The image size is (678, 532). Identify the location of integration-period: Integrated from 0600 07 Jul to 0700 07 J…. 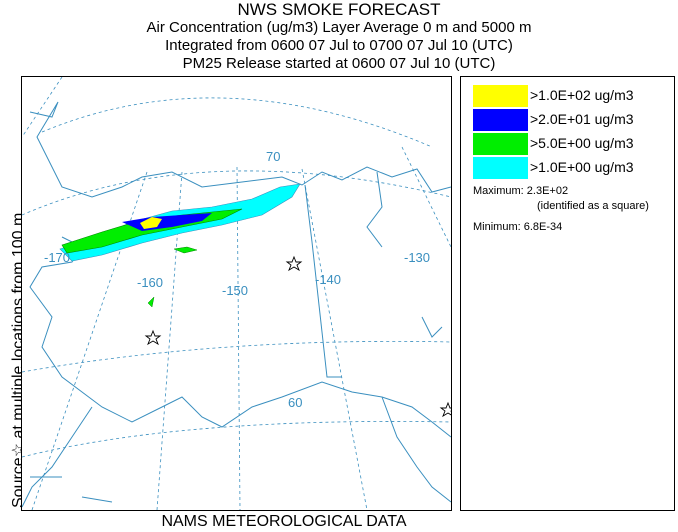
(339, 45).